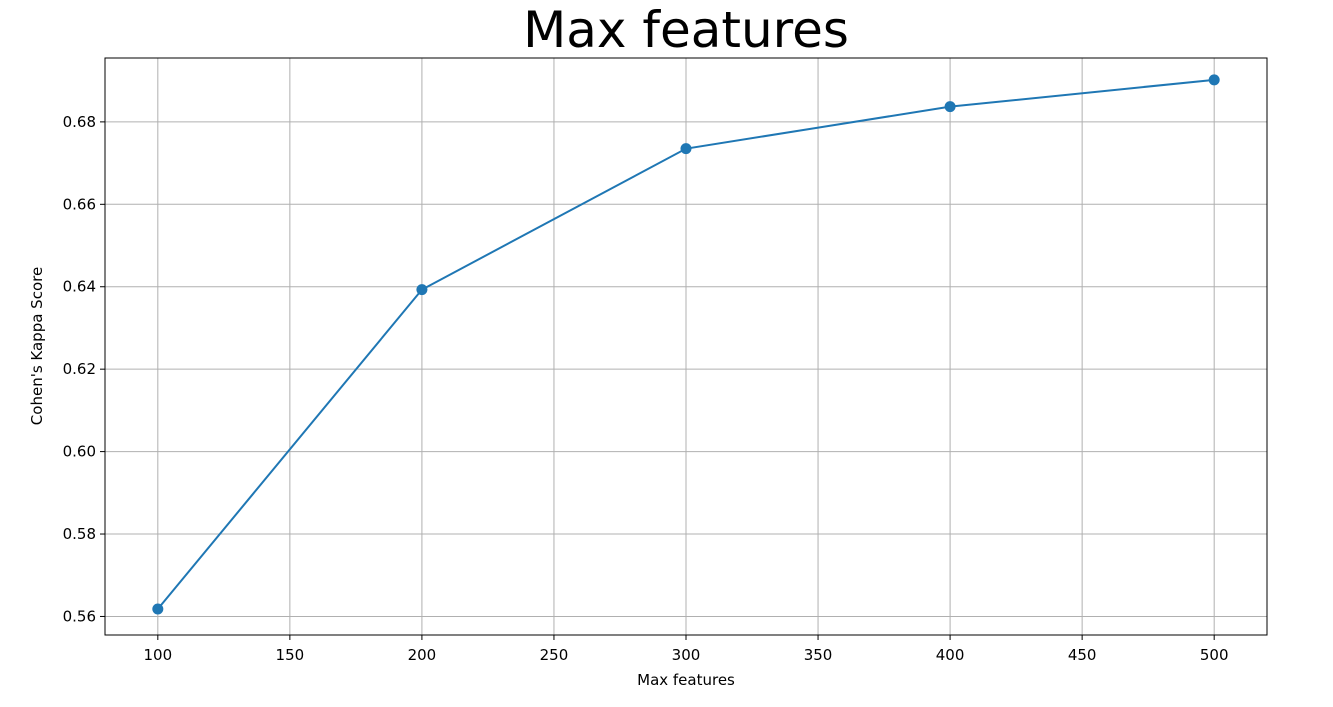  I want to click on x-tick-label: 300, so click(686, 655).